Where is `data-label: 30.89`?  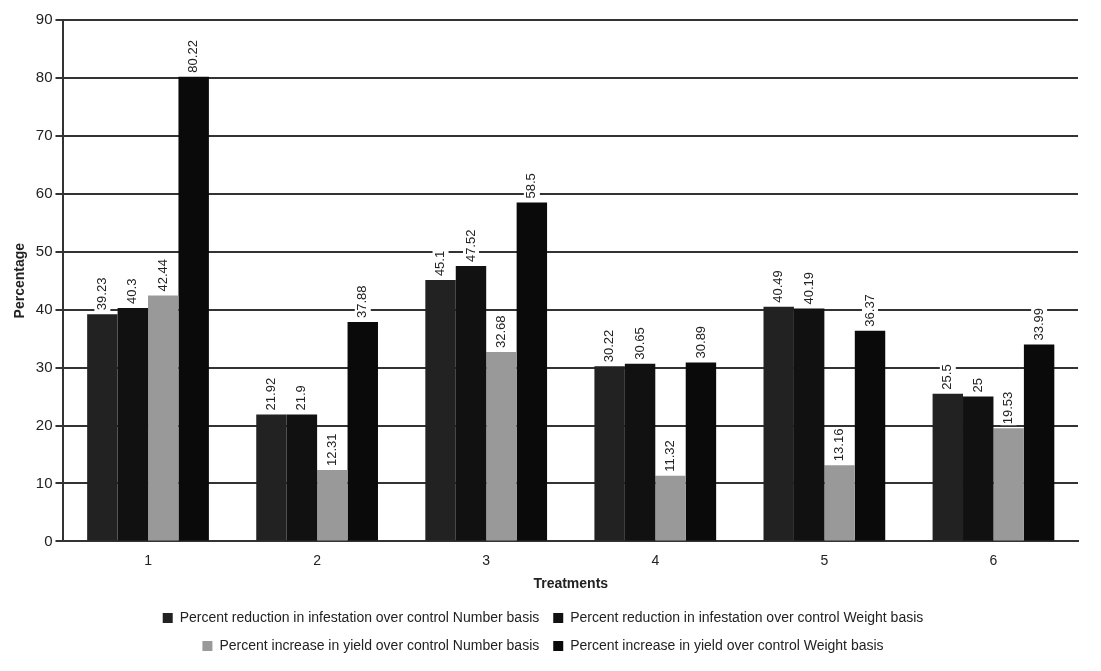
data-label: 30.89 is located at coordinates (700, 342).